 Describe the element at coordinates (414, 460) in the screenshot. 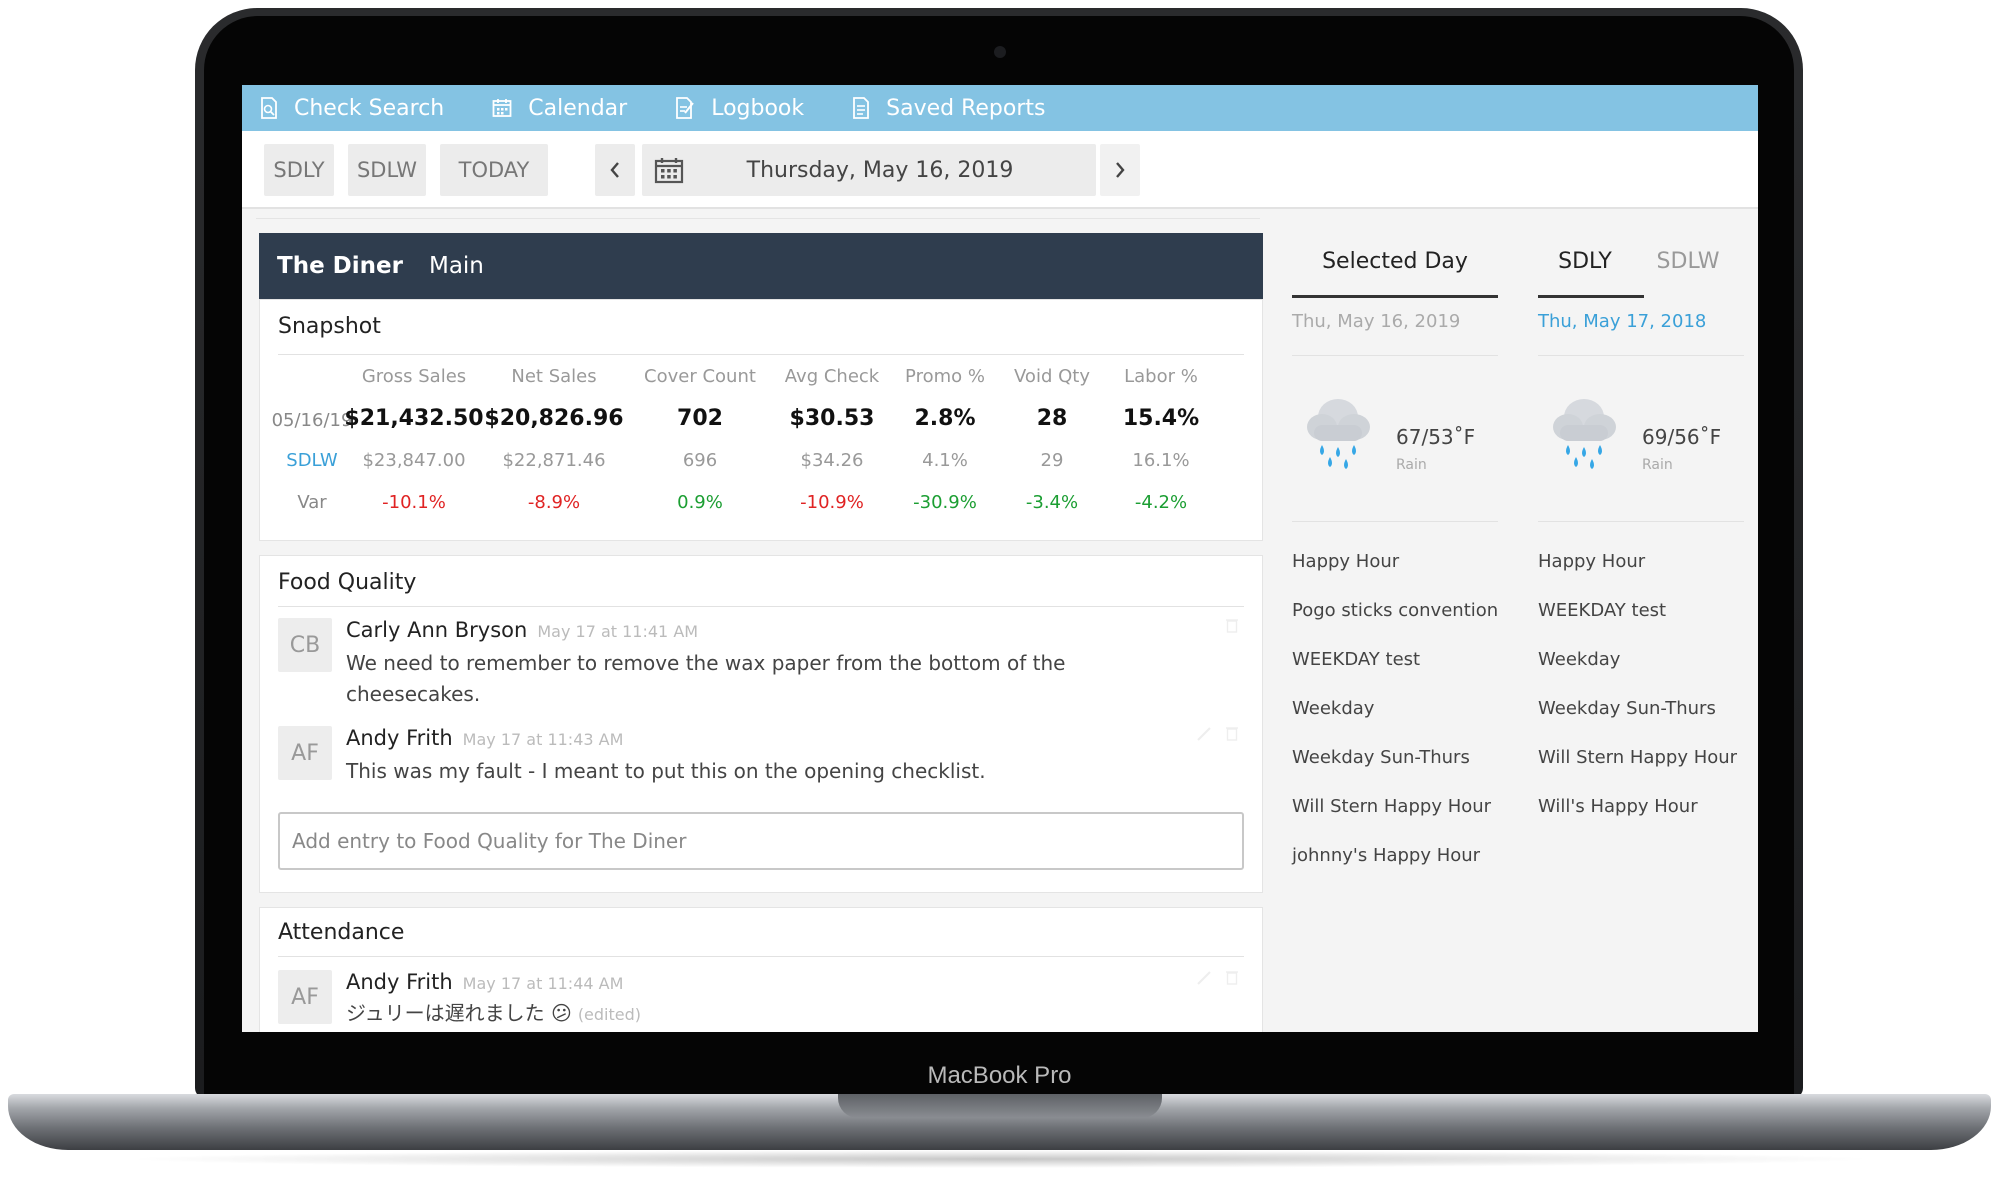

I see `table-cell: $23,847.00` at that location.